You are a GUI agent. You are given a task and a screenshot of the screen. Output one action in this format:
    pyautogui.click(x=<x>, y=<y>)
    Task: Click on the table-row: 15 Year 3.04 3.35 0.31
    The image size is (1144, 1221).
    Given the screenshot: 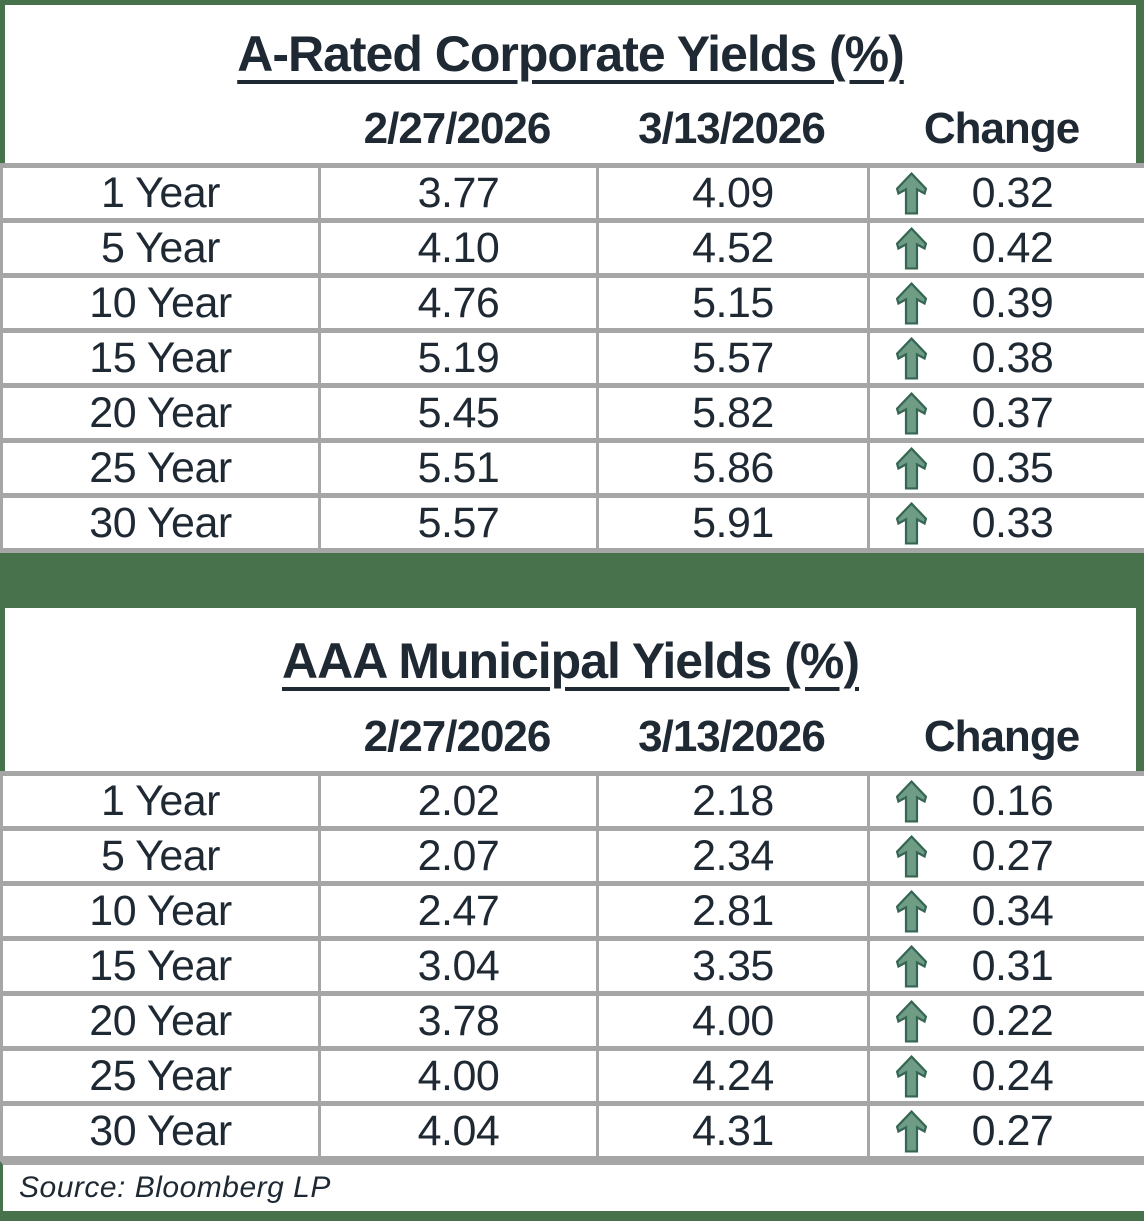 What is the action you would take?
    pyautogui.click(x=572, y=966)
    